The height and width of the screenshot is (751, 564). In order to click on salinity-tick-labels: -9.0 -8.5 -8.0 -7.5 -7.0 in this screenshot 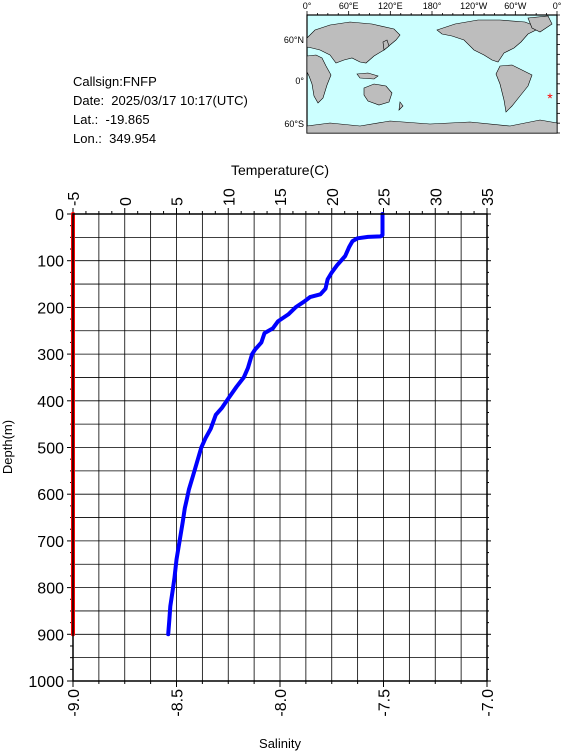, I will do `click(281, 703)`.